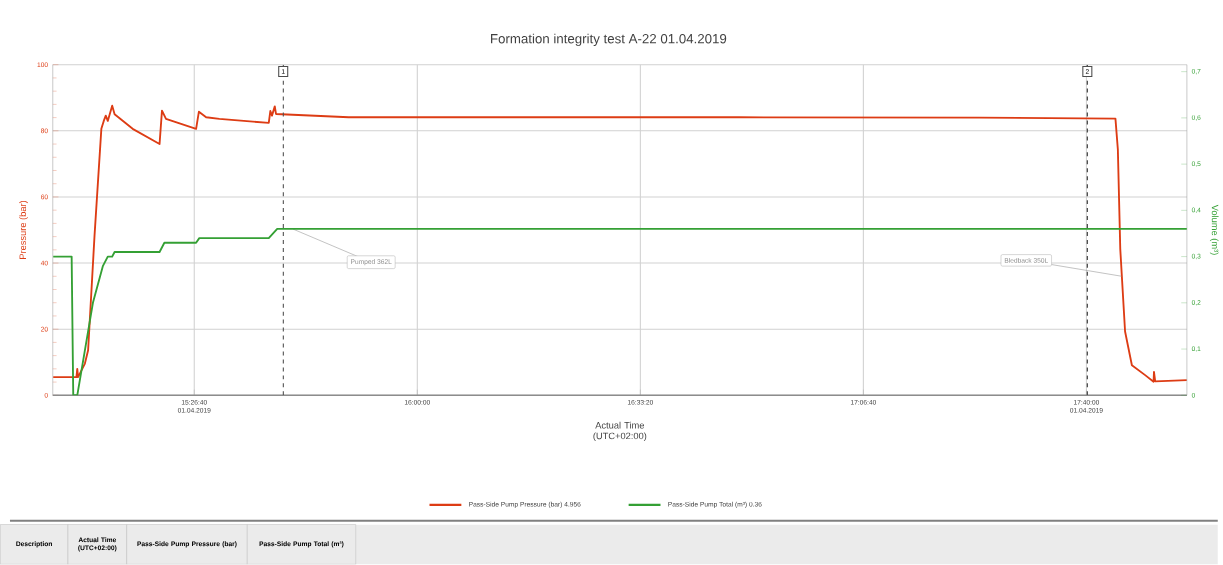 Image resolution: width=1223 pixels, height=565 pixels. Describe the element at coordinates (609, 40) in the screenshot. I see `chart-title: Formation integrity test A-22 01.04.2019` at that location.